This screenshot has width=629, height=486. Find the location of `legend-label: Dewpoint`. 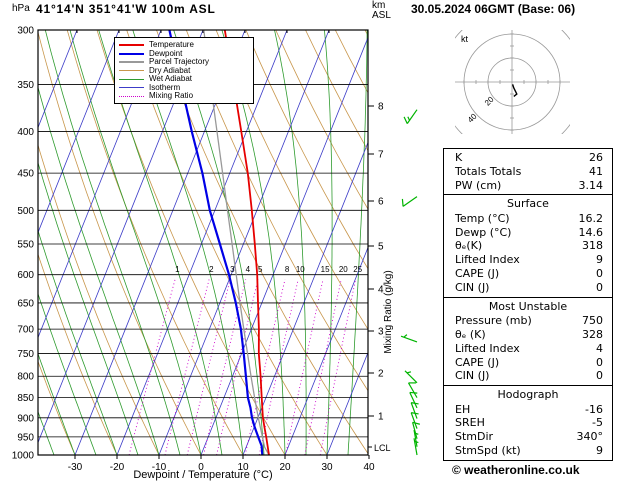

legend-label: Dewpoint is located at coordinates (166, 53).